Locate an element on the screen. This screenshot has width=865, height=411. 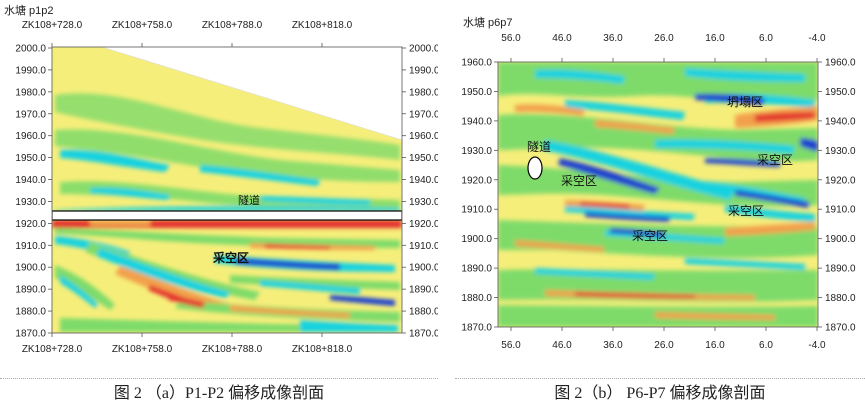
figure-b-top-tick-label: 36.0 is located at coordinates (613, 38).